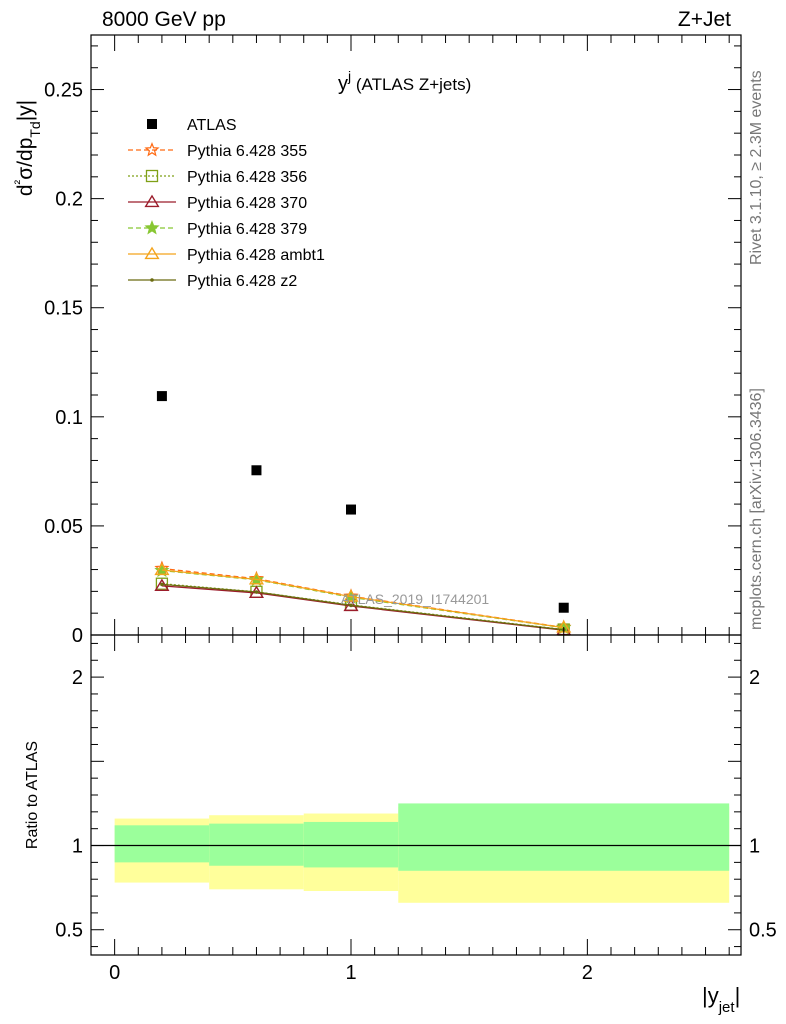 This screenshot has width=786, height=1024. Describe the element at coordinates (704, 19) in the screenshot. I see `process-label: Z+Jet` at that location.